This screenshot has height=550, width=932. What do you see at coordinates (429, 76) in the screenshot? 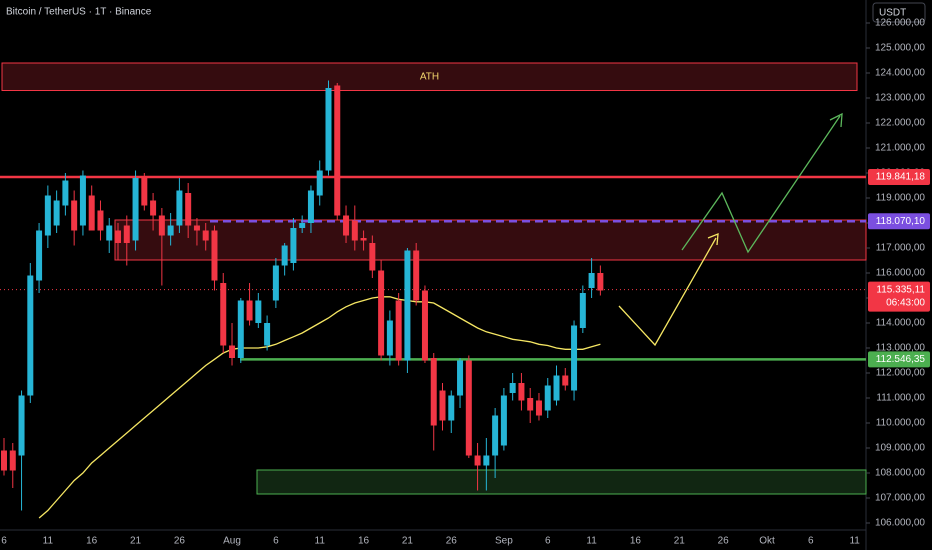
I see `zone-label: ATH` at bounding box center [429, 76].